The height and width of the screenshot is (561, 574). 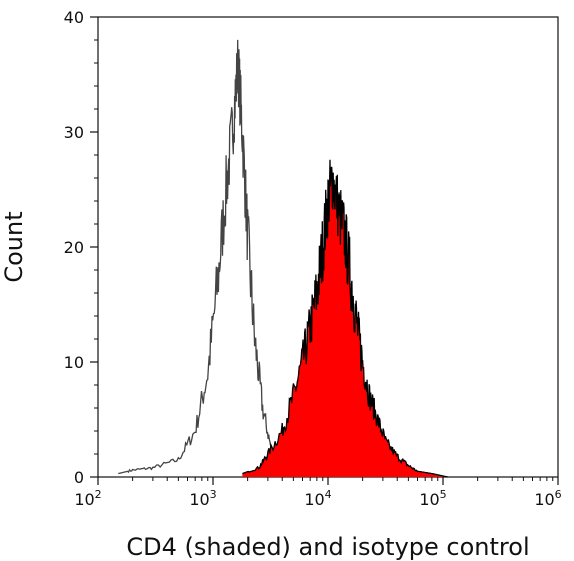 What do you see at coordinates (14, 246) in the screenshot?
I see `y-axis-title: Count` at bounding box center [14, 246].